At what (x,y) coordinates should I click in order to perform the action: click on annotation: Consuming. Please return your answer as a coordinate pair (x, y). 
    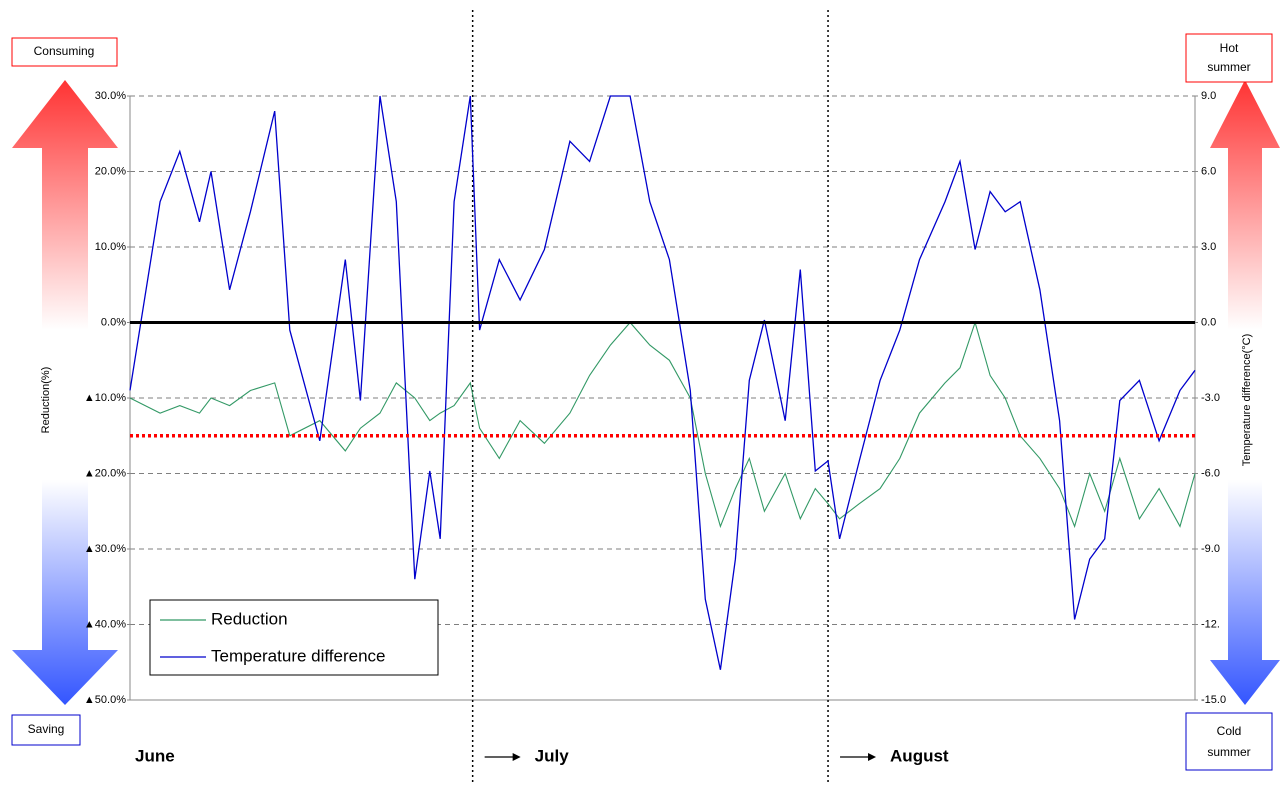
    Looking at the image, I should click on (64, 51).